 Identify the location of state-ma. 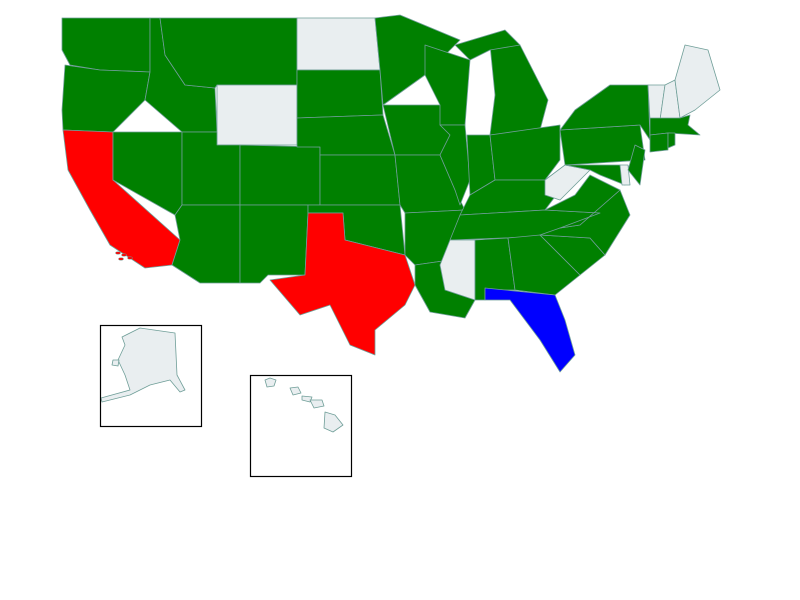
(675, 125).